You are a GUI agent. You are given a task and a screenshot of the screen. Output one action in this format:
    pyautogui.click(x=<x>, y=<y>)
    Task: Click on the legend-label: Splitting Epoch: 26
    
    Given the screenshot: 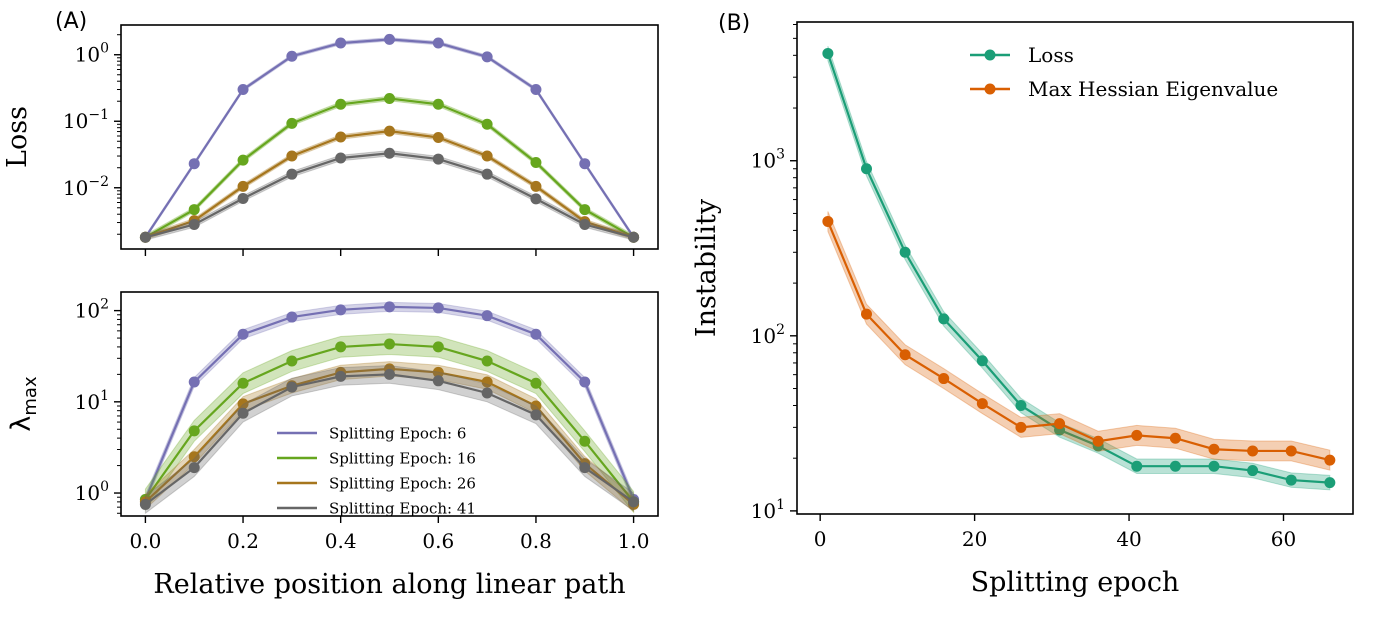 What is the action you would take?
    pyautogui.click(x=402, y=483)
    